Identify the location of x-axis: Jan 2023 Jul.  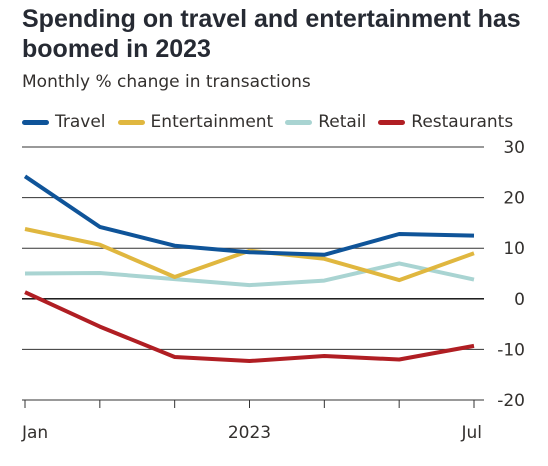
(251, 421).